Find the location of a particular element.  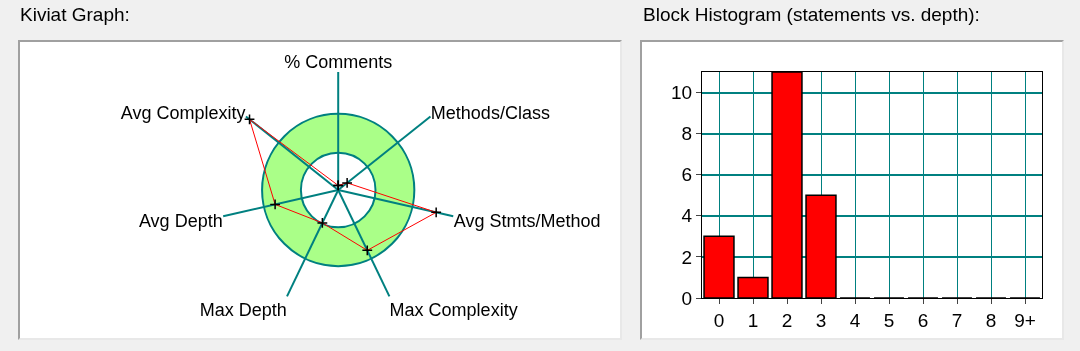

x-tick-label: 6 is located at coordinates (923, 320).